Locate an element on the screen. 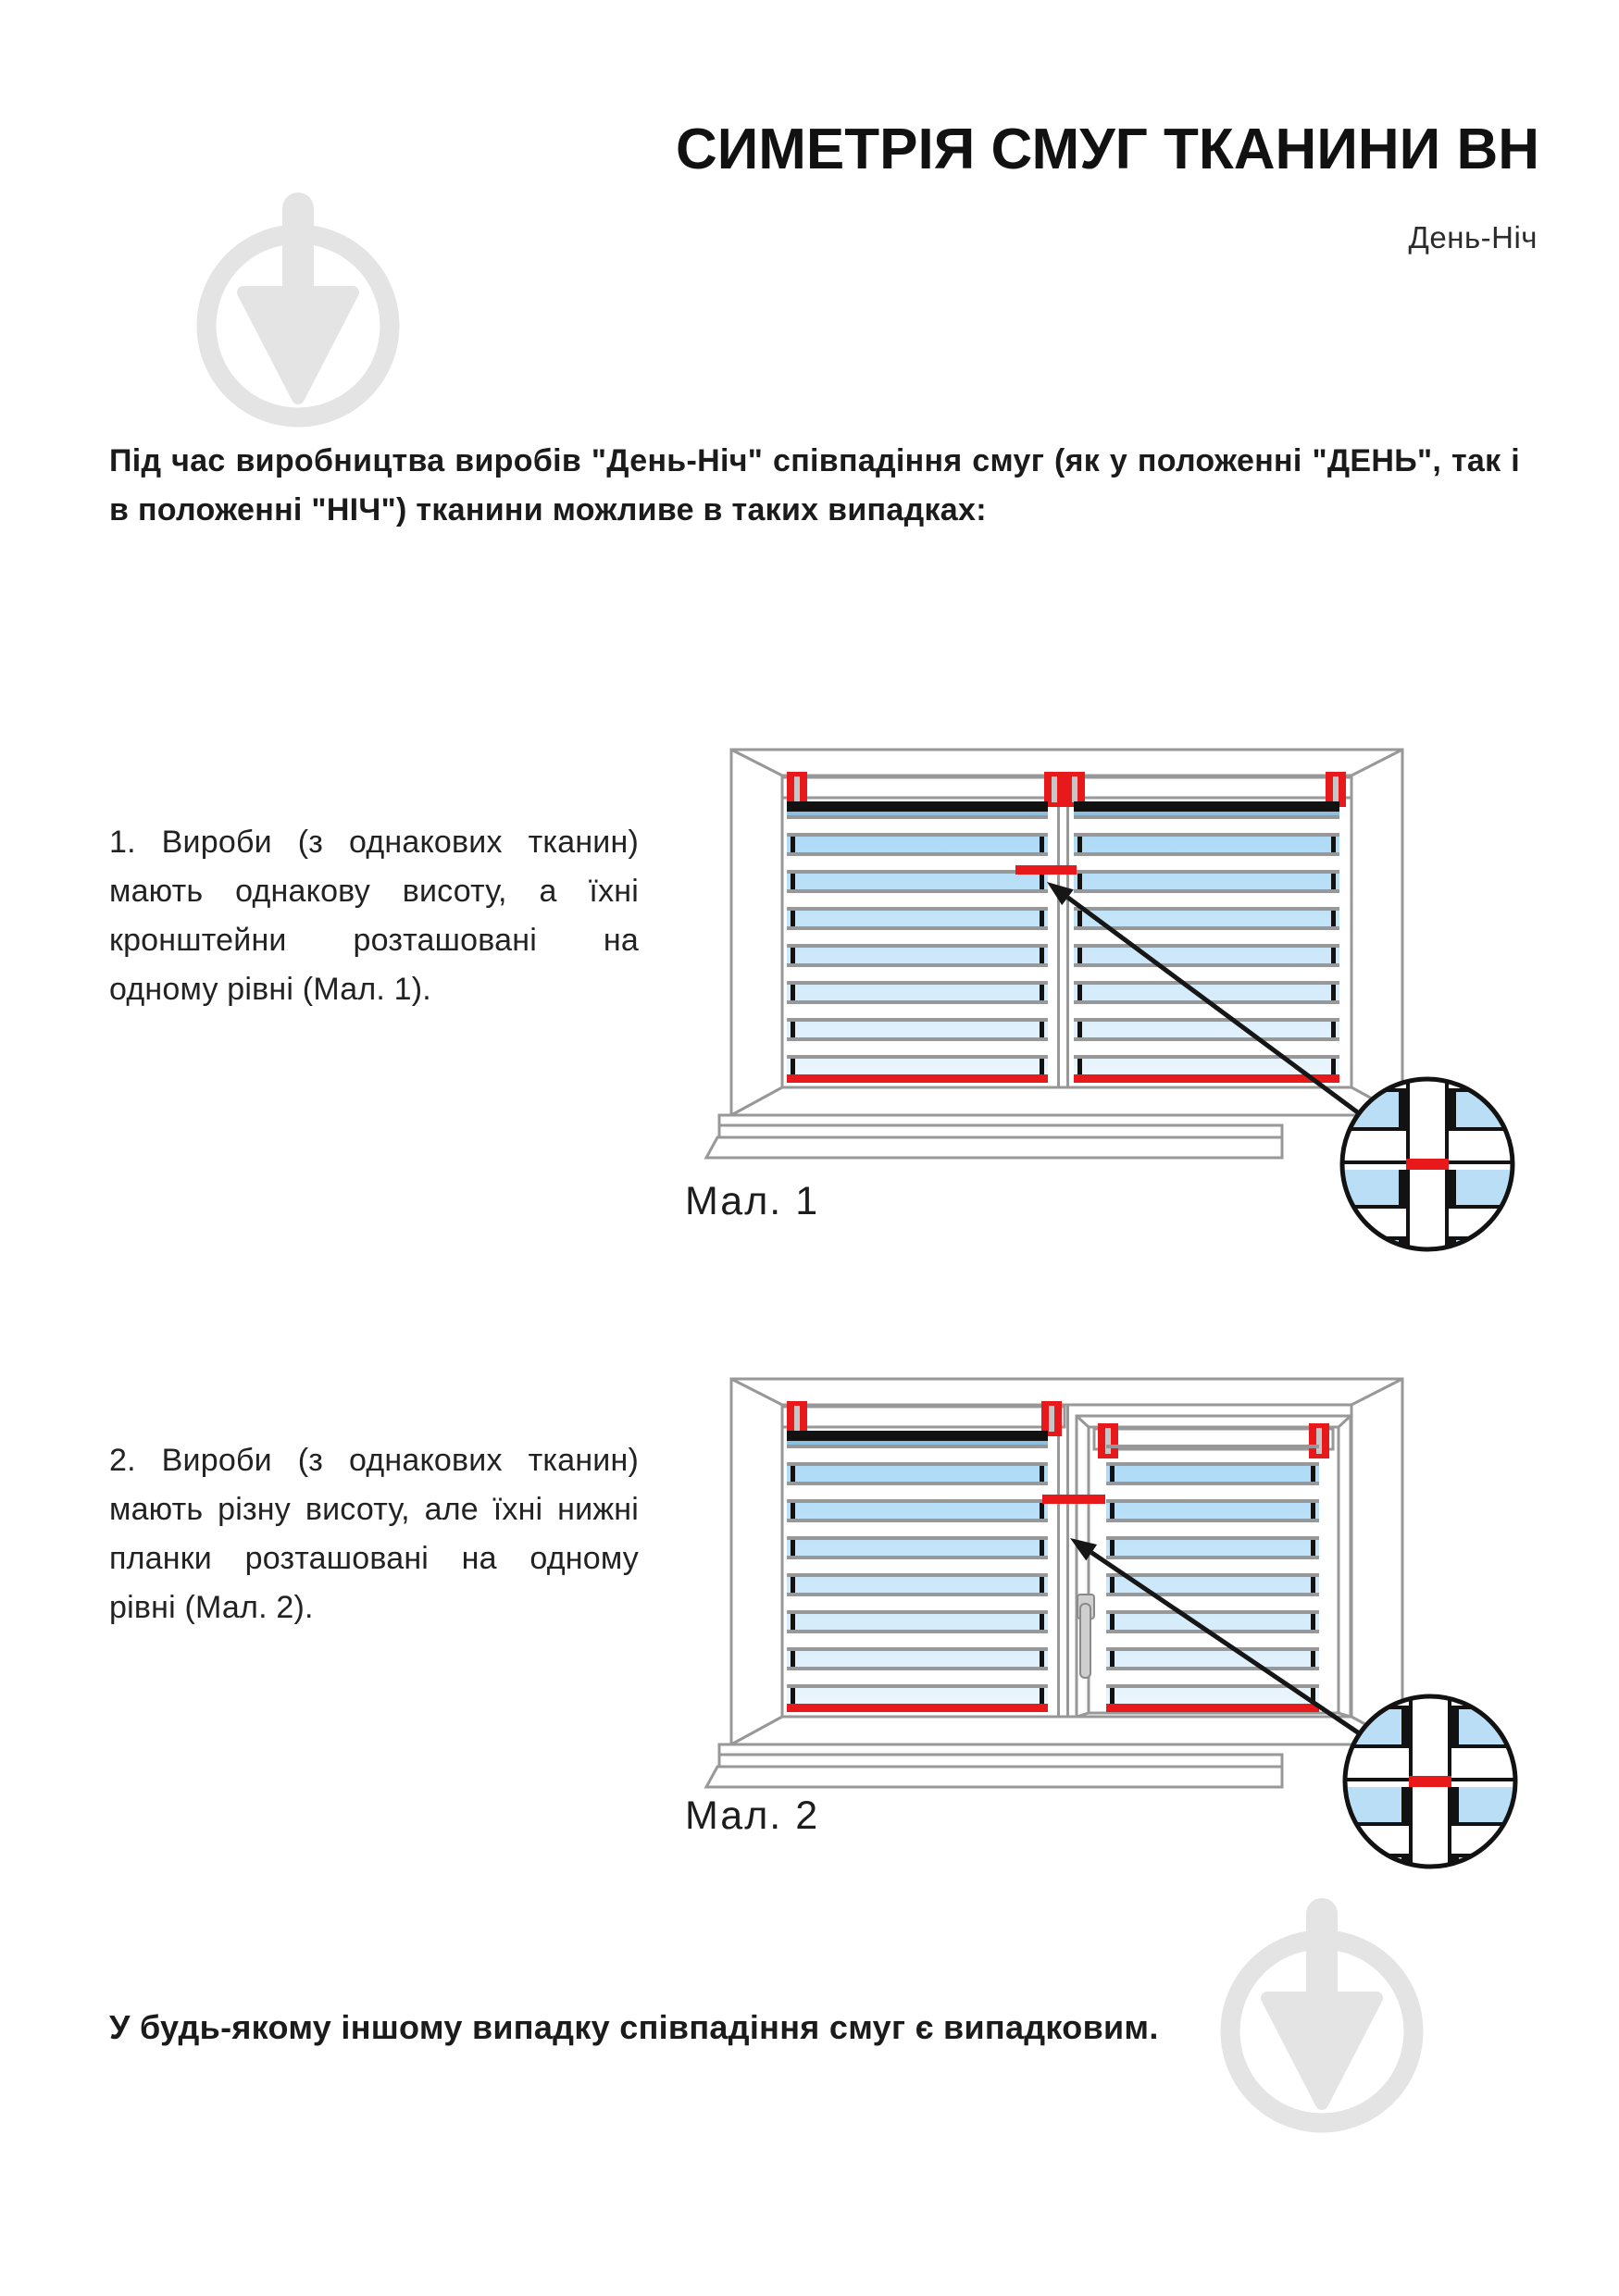  figure-1-caption: Мал. 1 is located at coordinates (753, 1201).